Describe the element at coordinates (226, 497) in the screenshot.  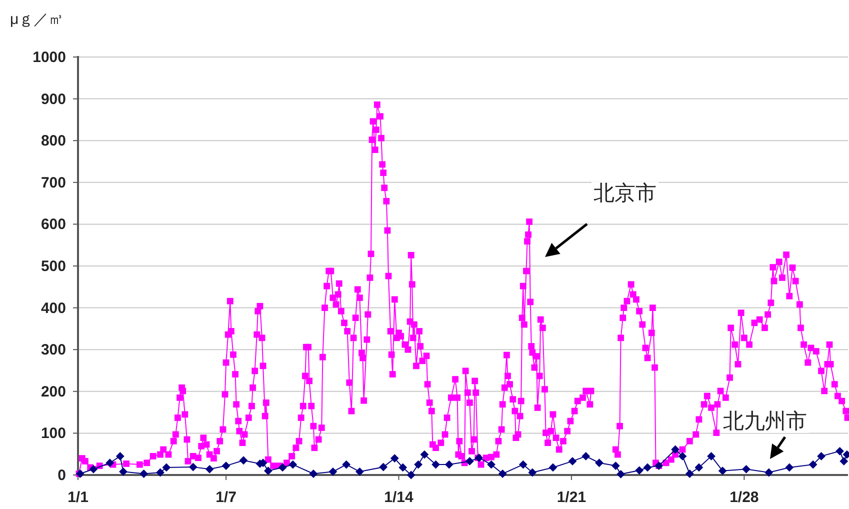
I see `x-tick-label: 1/7` at that location.